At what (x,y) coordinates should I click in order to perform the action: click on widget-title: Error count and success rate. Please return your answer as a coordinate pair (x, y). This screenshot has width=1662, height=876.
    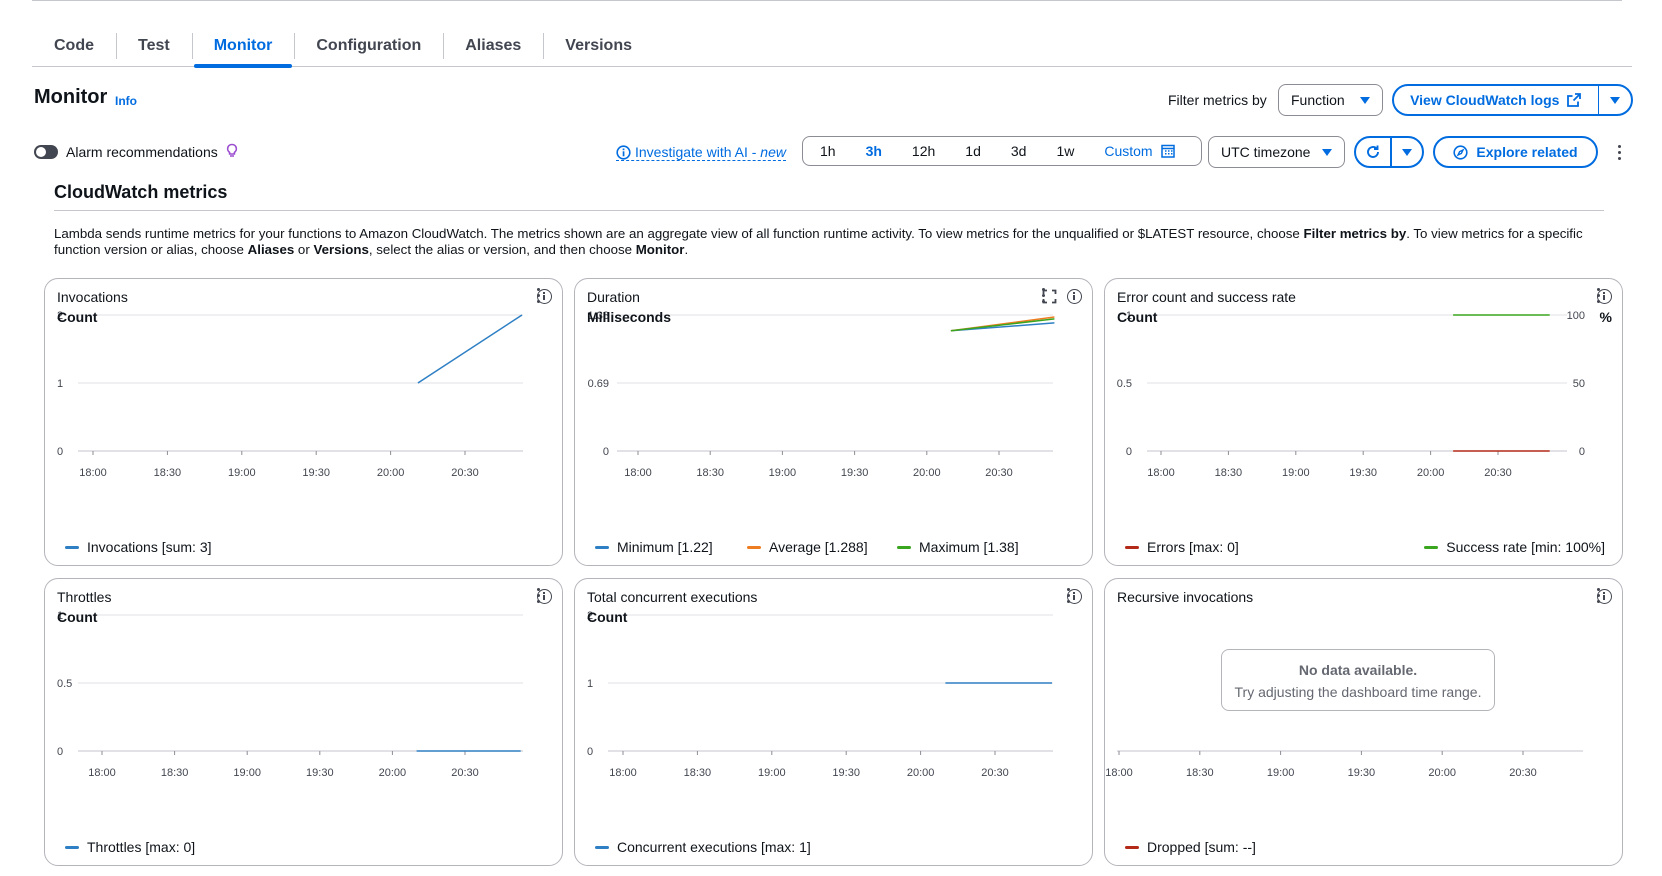
    Looking at the image, I should click on (1206, 297).